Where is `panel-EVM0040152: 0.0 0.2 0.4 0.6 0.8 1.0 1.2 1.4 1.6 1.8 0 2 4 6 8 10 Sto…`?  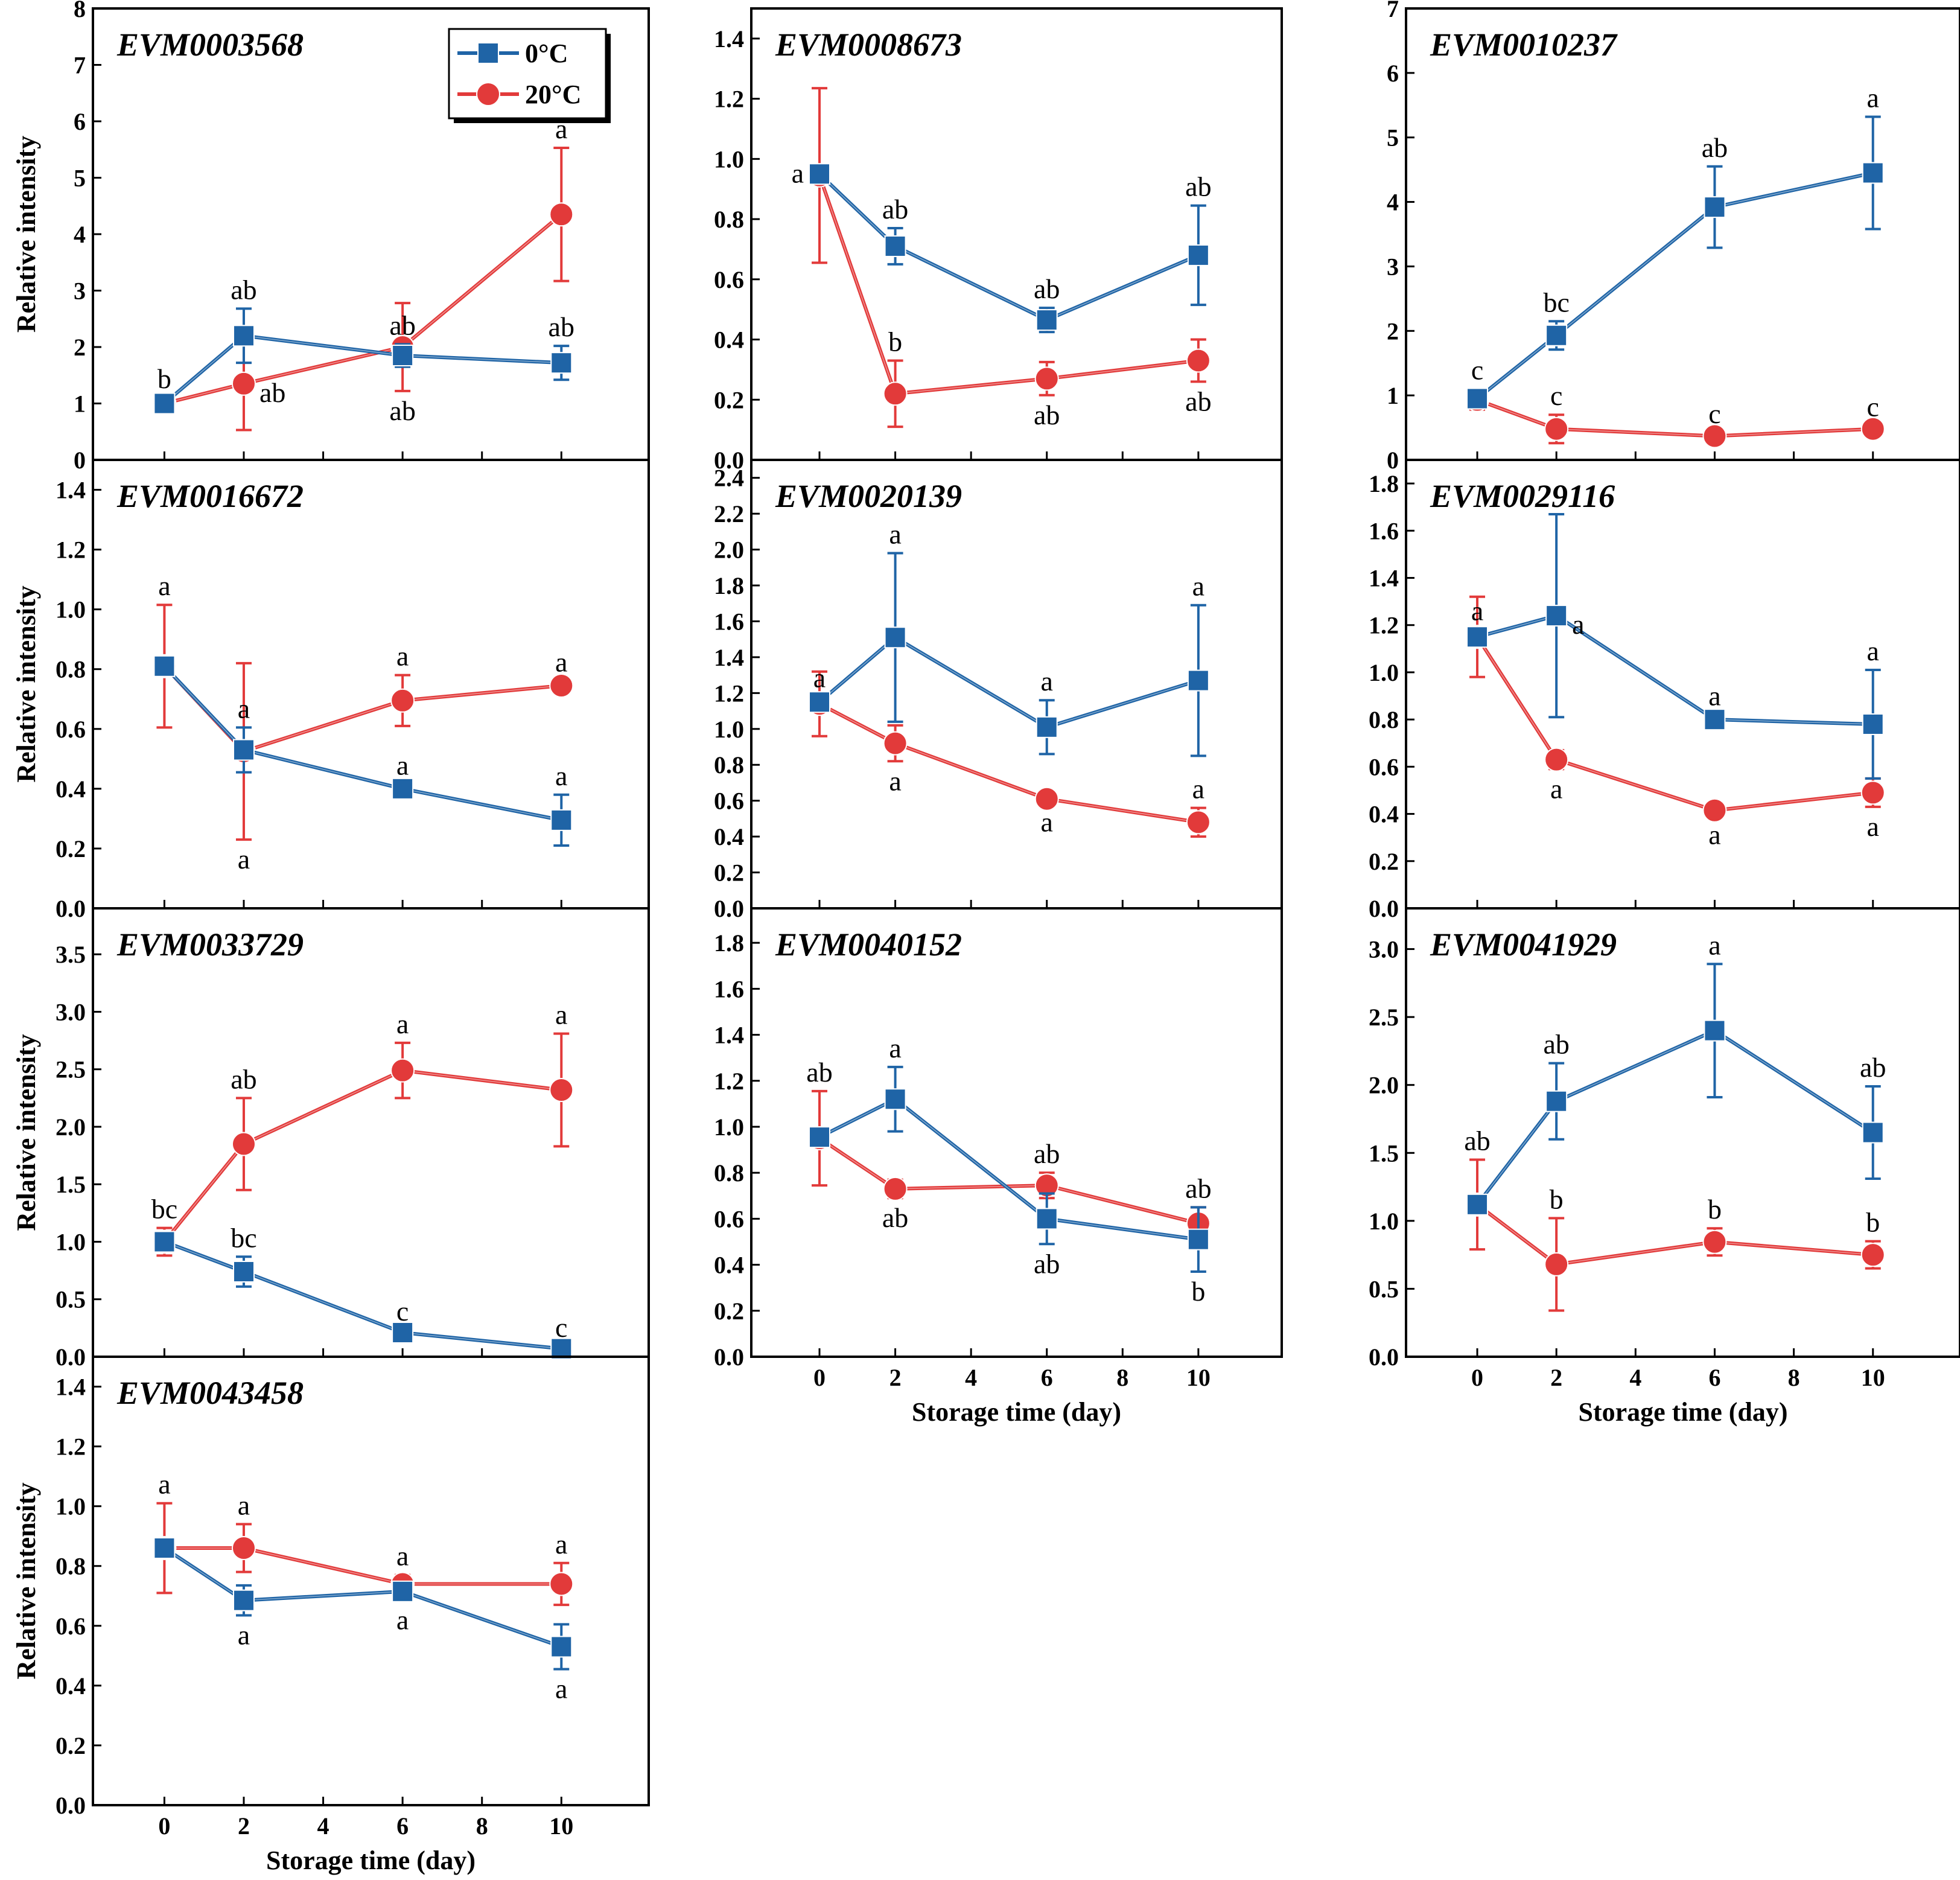
panel-EVM0040152: 0.0 0.2 0.4 0.6 0.8 1.0 1.2 1.4 1.6 1.8 0 2 4 6 8 10 Sto… is located at coordinates (999, 1167).